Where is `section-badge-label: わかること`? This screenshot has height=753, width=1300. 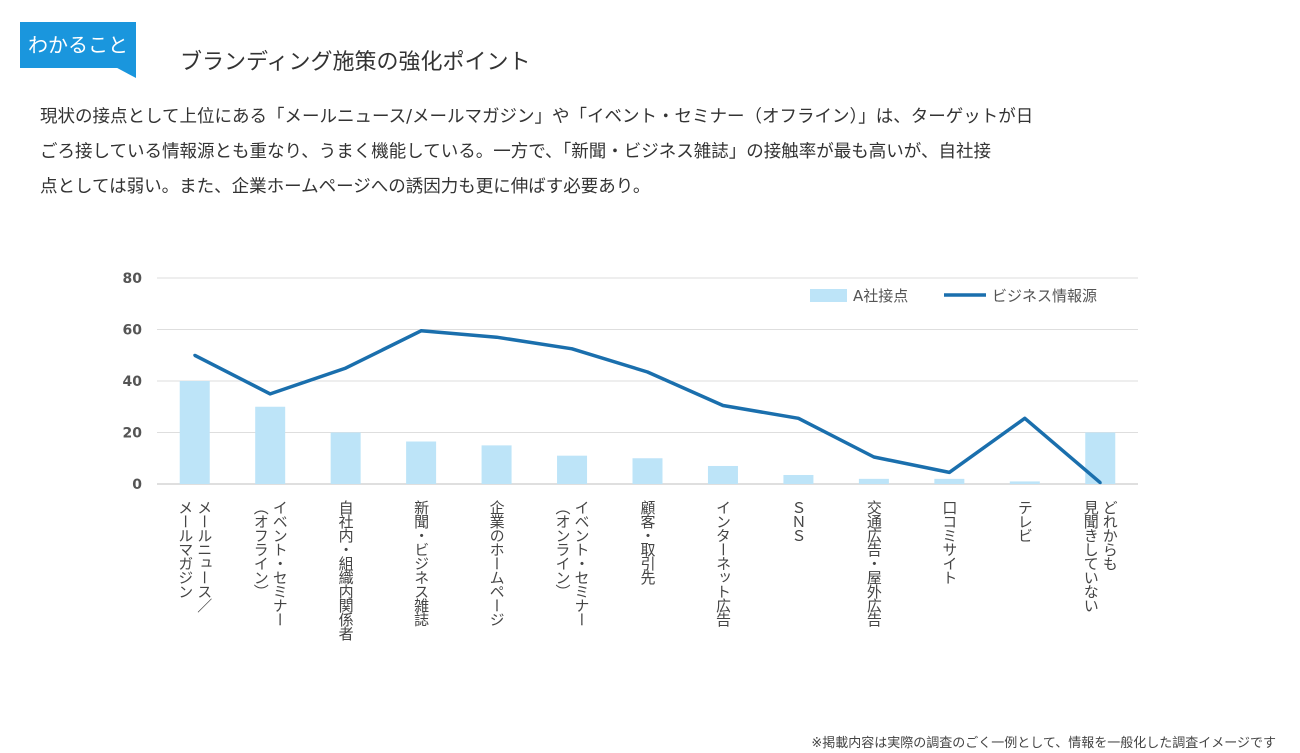 section-badge-label: わかること is located at coordinates (78, 45).